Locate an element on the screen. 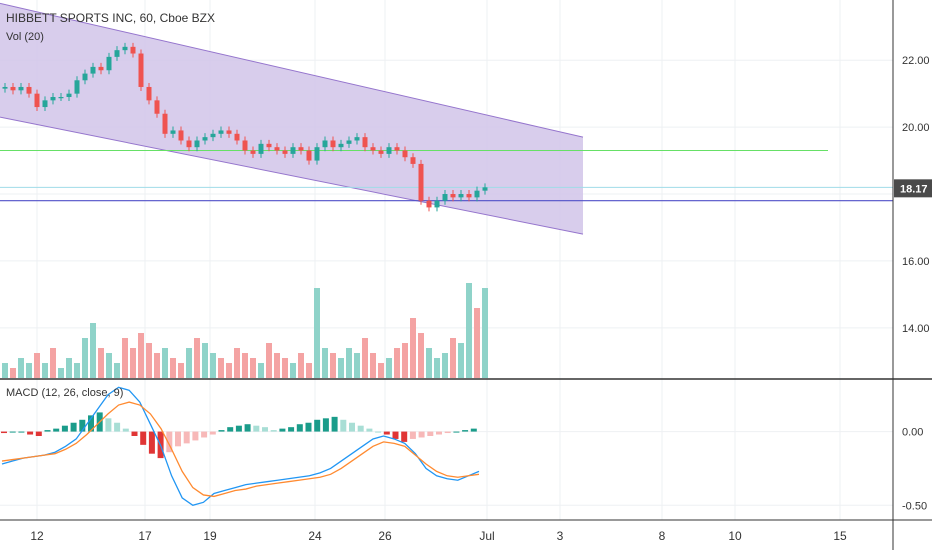 The width and height of the screenshot is (932, 550). x-tick-label: 26 is located at coordinates (385, 536).